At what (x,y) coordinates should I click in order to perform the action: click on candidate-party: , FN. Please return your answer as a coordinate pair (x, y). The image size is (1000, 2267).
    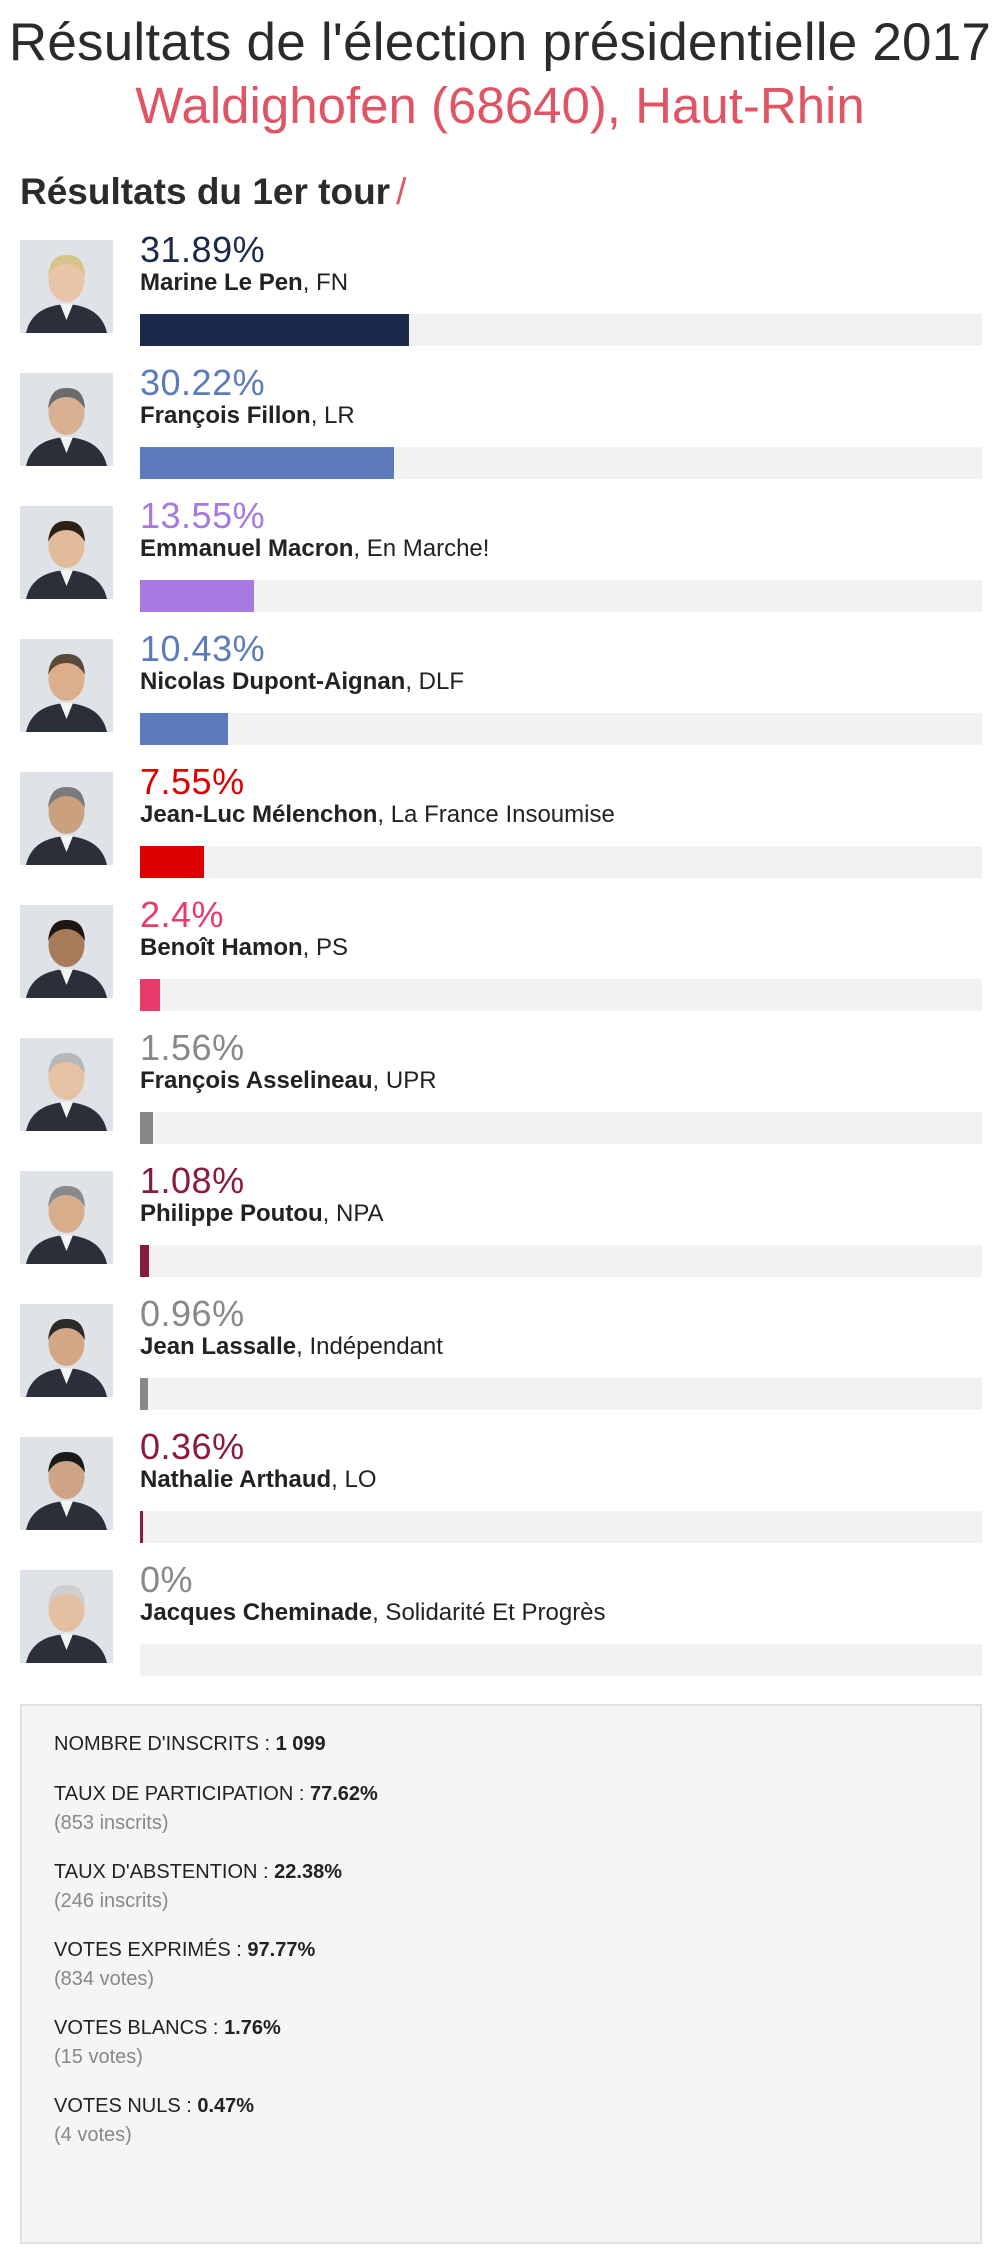
    Looking at the image, I should click on (325, 282).